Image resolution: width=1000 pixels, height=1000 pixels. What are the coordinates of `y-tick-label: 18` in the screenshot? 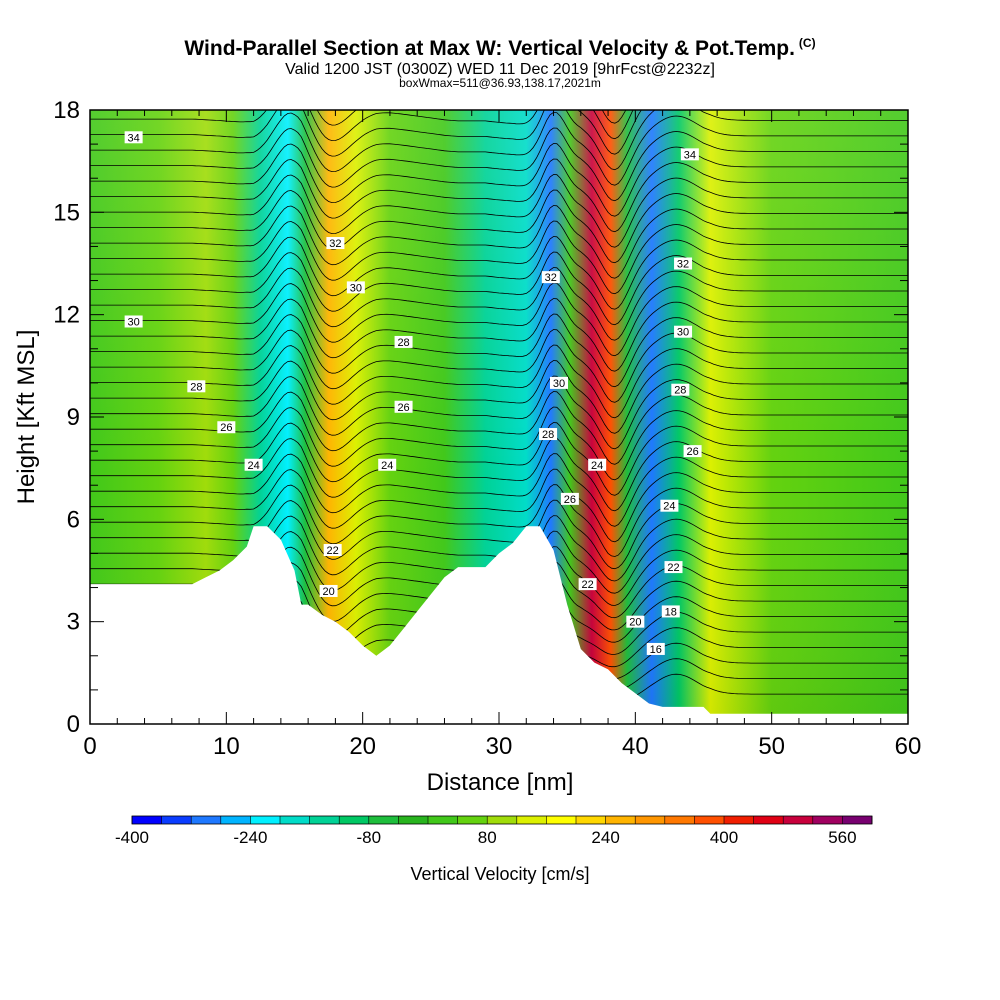 It's located at (66, 110).